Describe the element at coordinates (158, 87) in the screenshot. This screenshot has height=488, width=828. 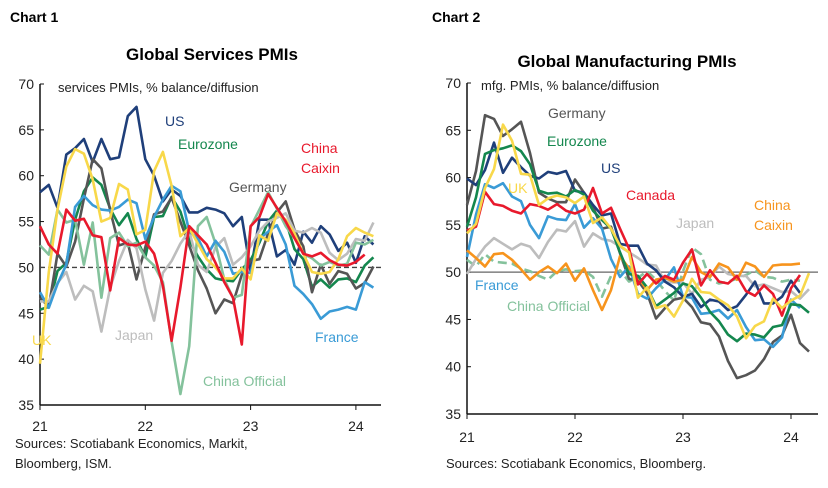
I see `chart-1-subtitle: services PMIs, % balance/diffusion` at that location.